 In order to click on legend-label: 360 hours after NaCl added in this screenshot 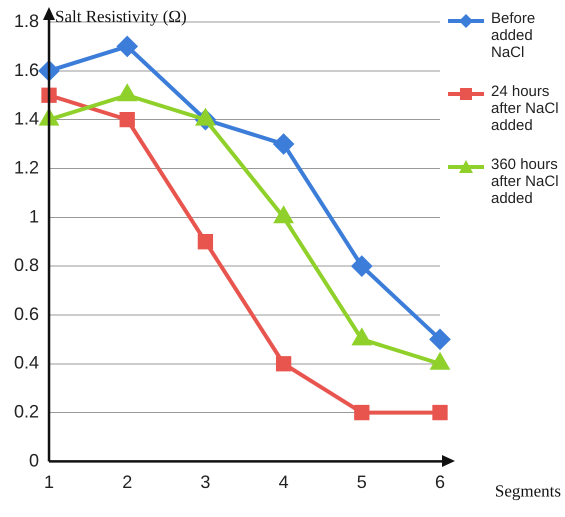, I will do `click(525, 181)`.